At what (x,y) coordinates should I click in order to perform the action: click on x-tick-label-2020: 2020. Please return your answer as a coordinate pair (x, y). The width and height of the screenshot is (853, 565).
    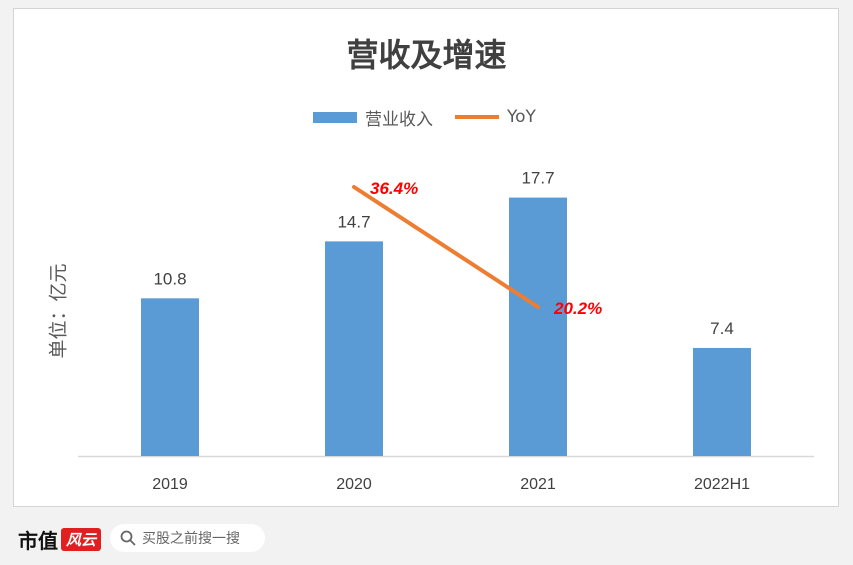
    Looking at the image, I should click on (354, 484).